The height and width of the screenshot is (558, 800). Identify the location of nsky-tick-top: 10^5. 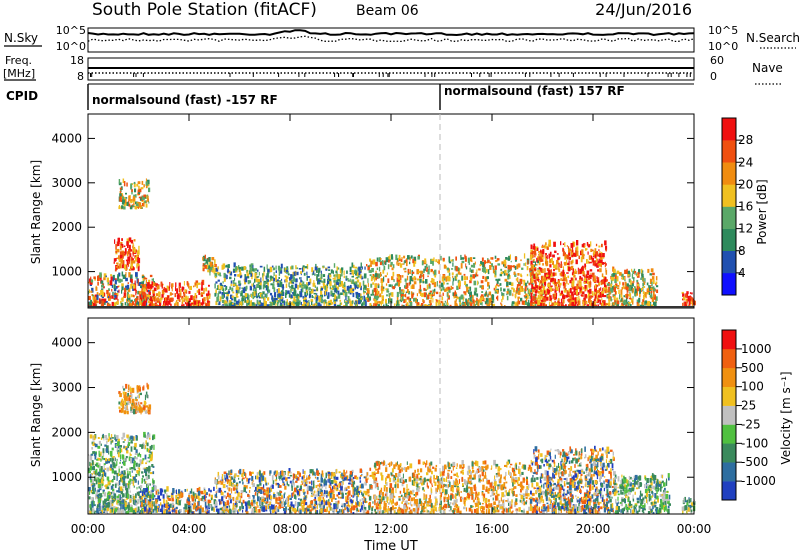
(71, 30).